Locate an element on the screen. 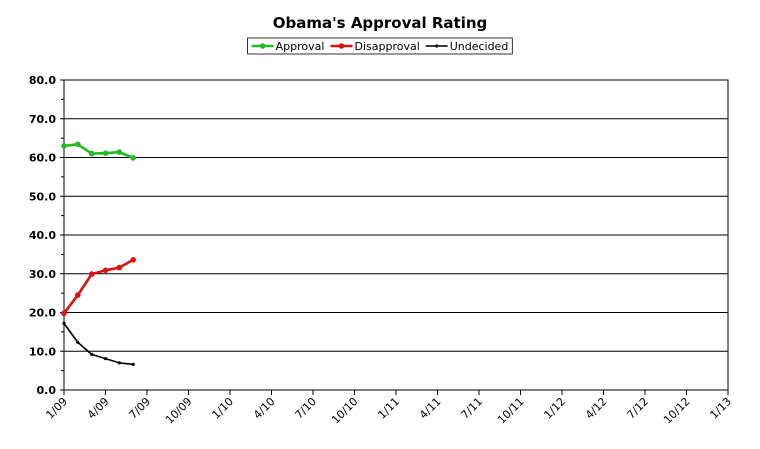  legend-label-disapproval: Disapproval is located at coordinates (387, 46).